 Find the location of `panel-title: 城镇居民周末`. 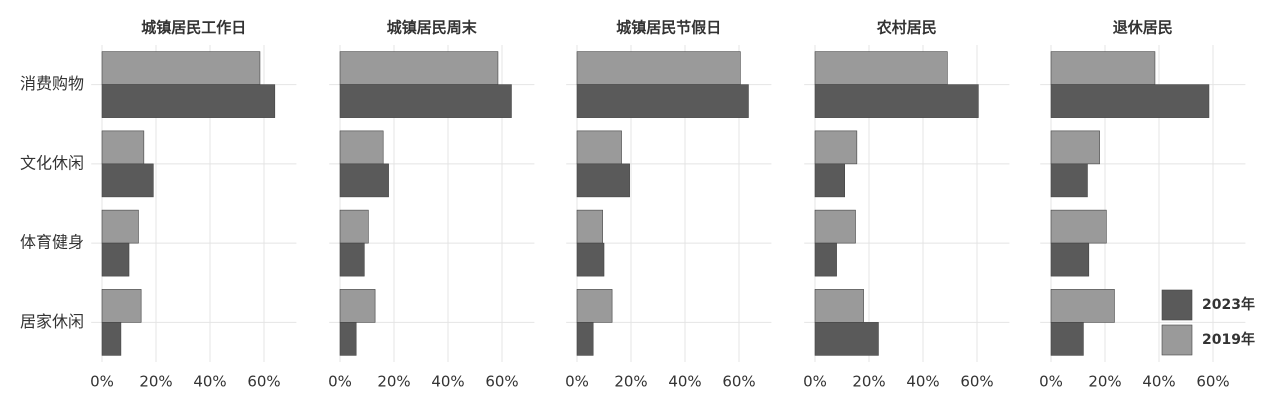

panel-title: 城镇居民周末 is located at coordinates (432, 28).